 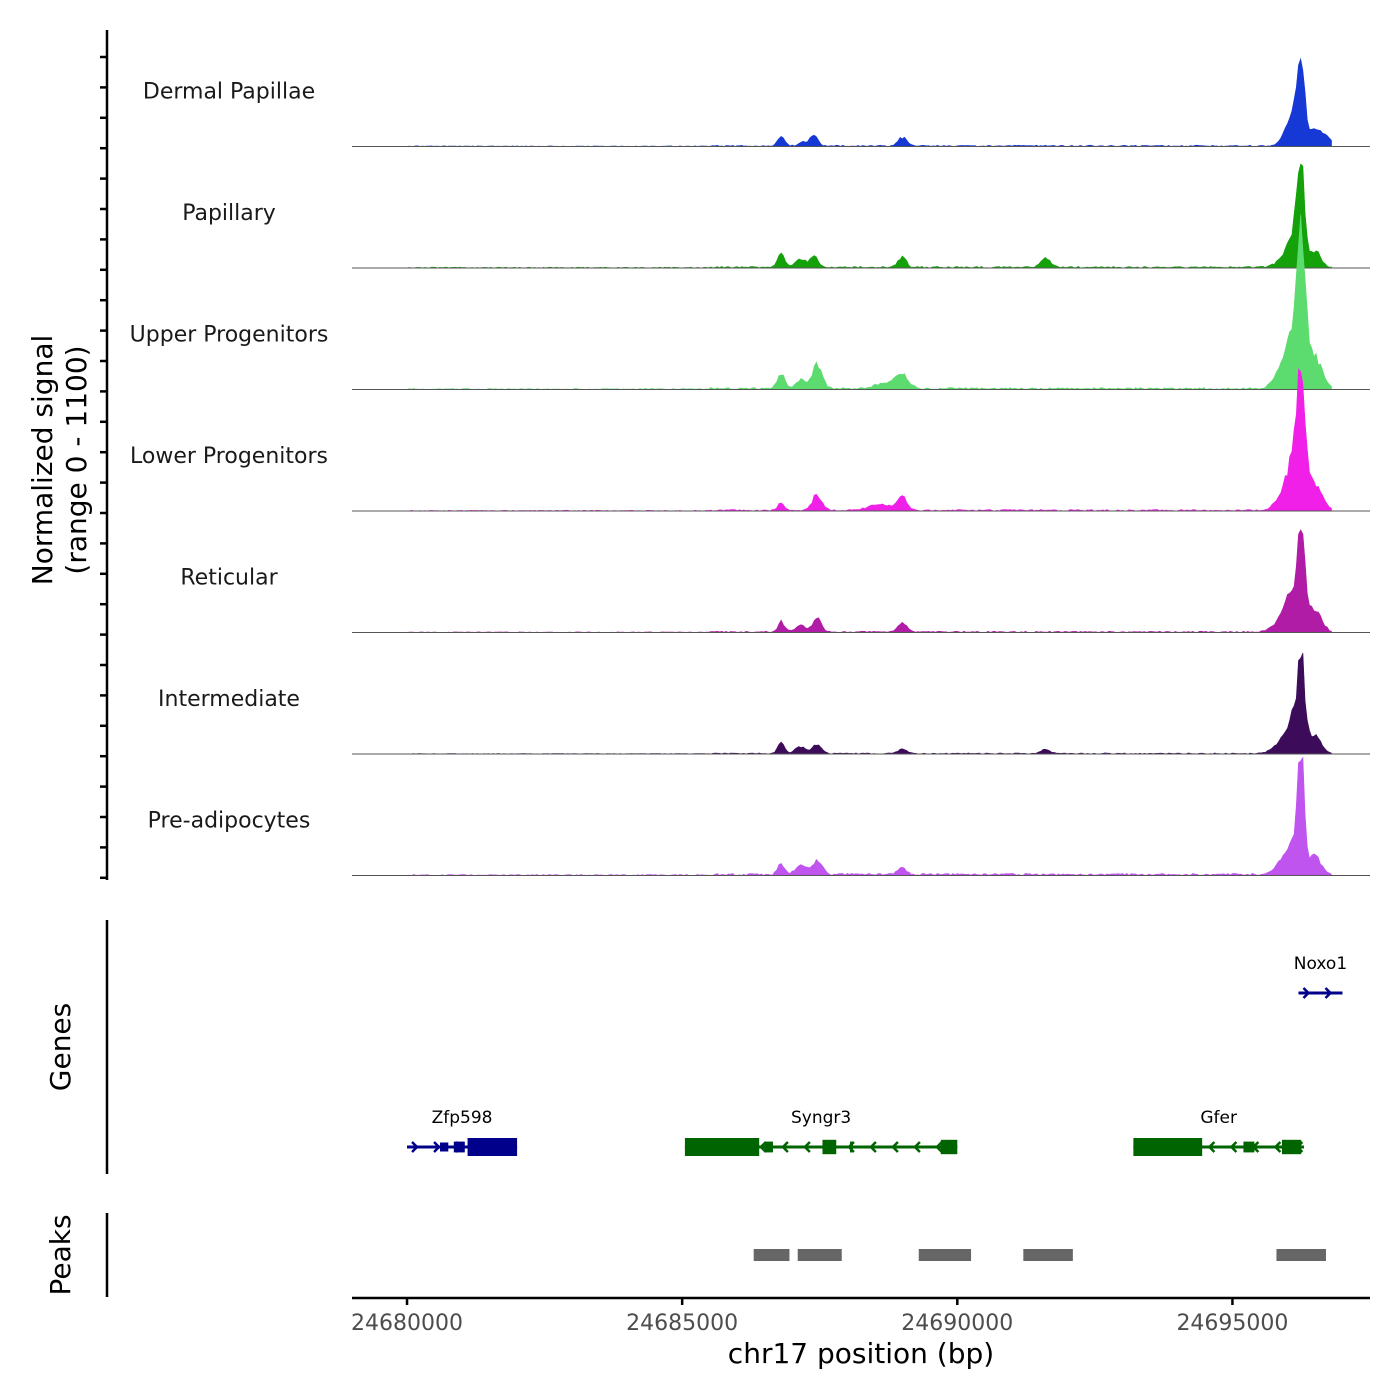 I want to click on y-axis-title-group: Normalized signal (range 0 - 1100), so click(x=59, y=460).